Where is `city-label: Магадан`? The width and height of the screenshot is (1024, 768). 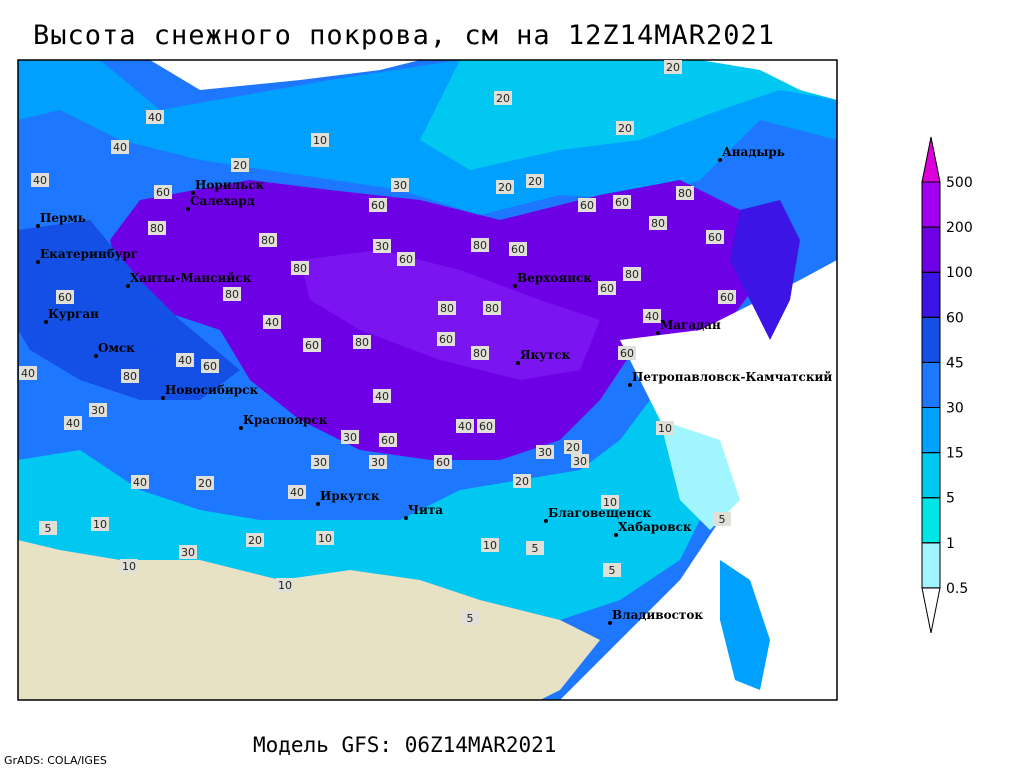
city-label: Магадан is located at coordinates (690, 325).